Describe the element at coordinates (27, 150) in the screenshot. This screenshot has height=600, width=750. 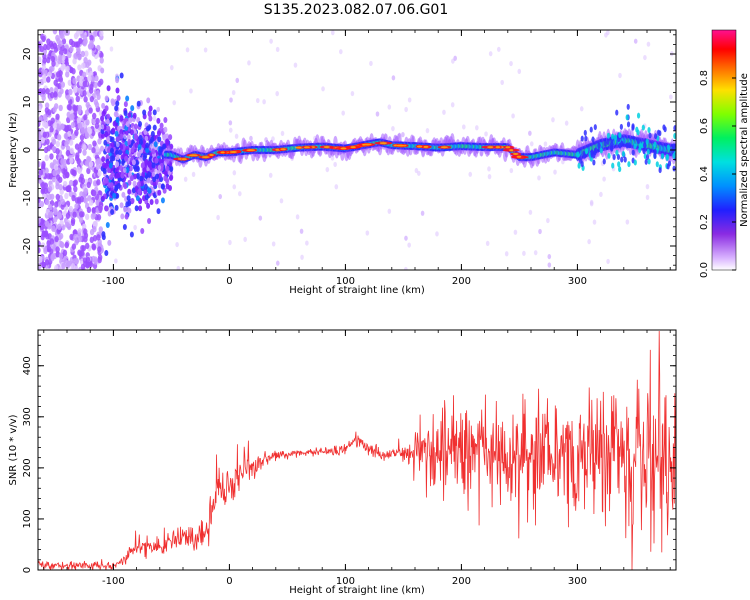
I see `spectrogram-y-tick-label: 0` at that location.